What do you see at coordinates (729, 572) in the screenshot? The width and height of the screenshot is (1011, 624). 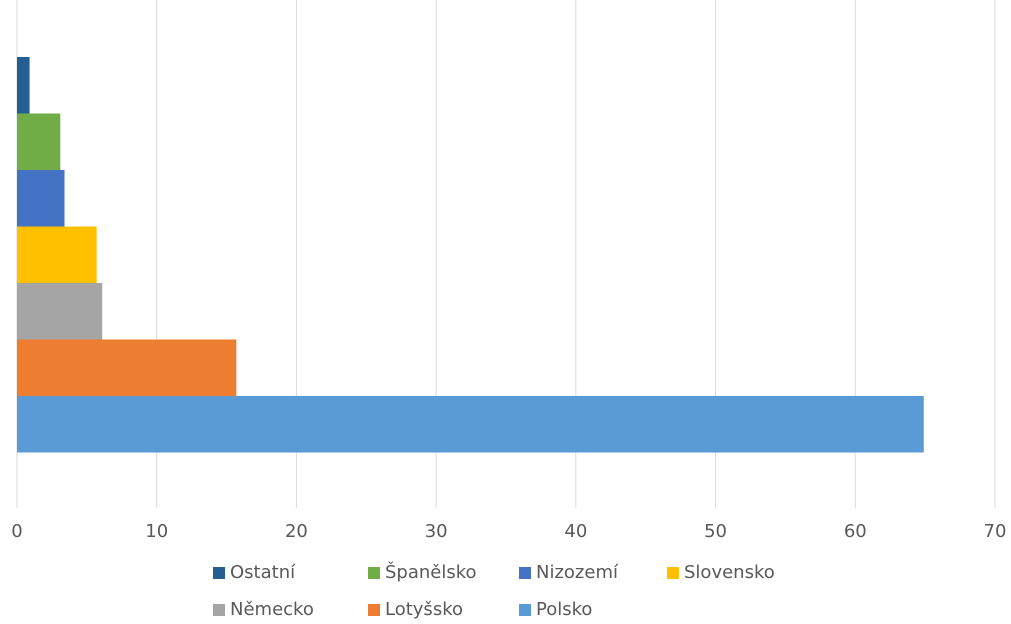 I see `legend-label: Slovensko` at bounding box center [729, 572].